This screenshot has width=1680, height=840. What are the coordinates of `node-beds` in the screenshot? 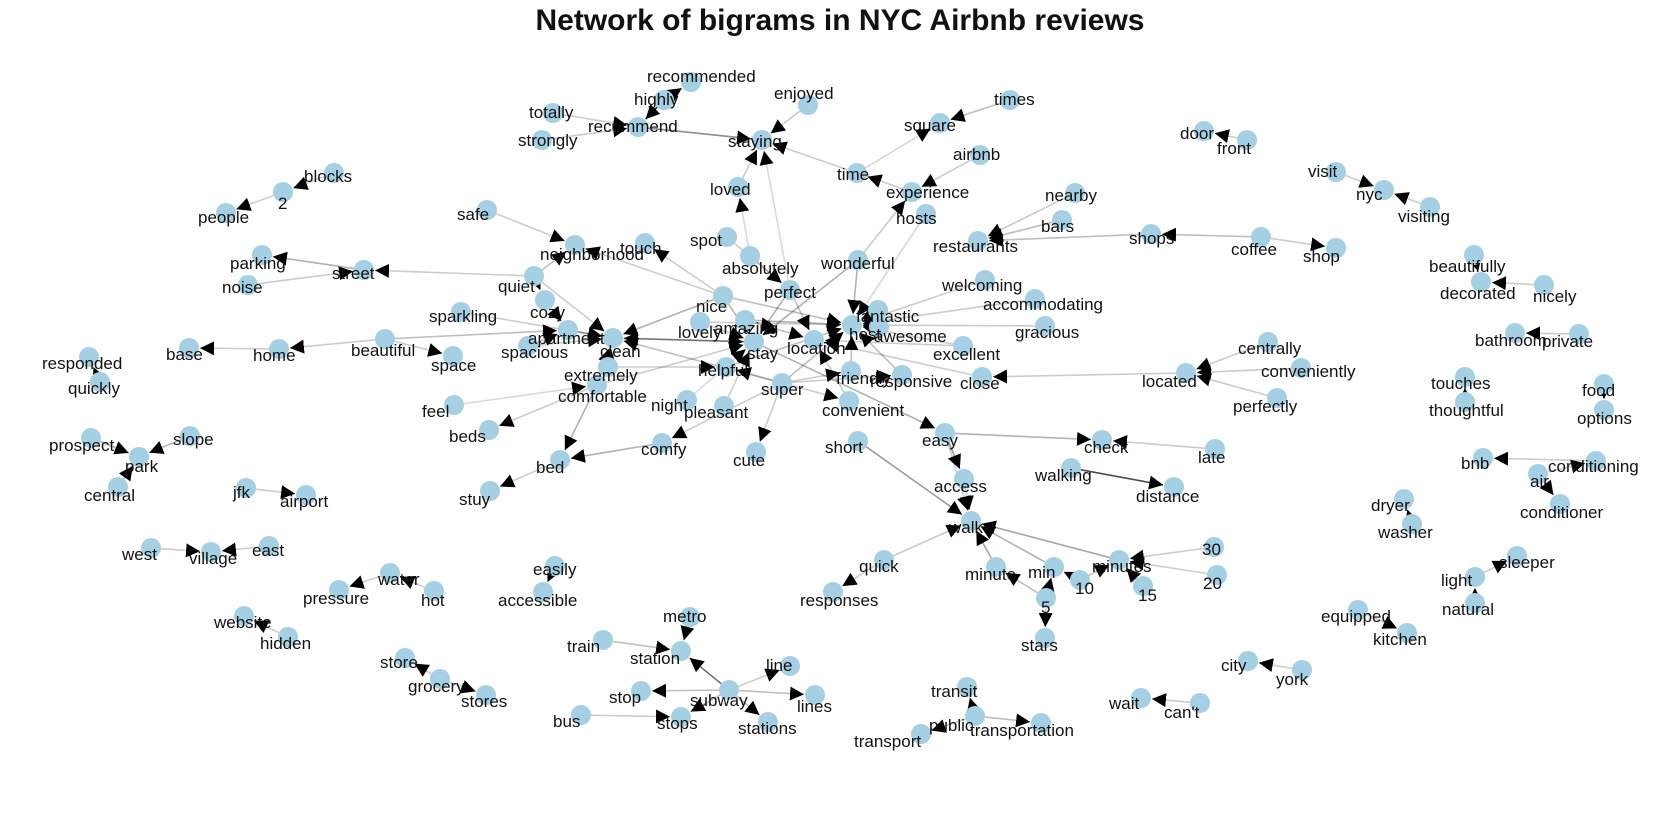 It's located at (489, 430).